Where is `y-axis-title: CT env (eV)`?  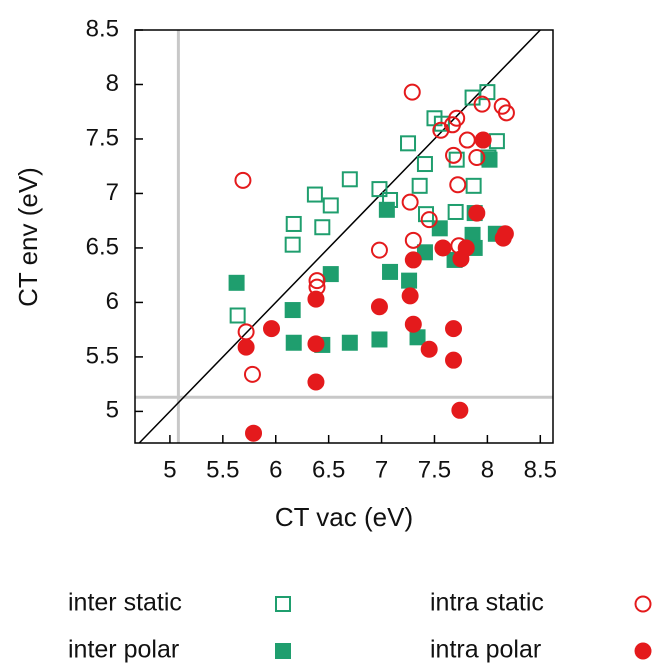
y-axis-title: CT env (eV) is located at coordinates (28, 237).